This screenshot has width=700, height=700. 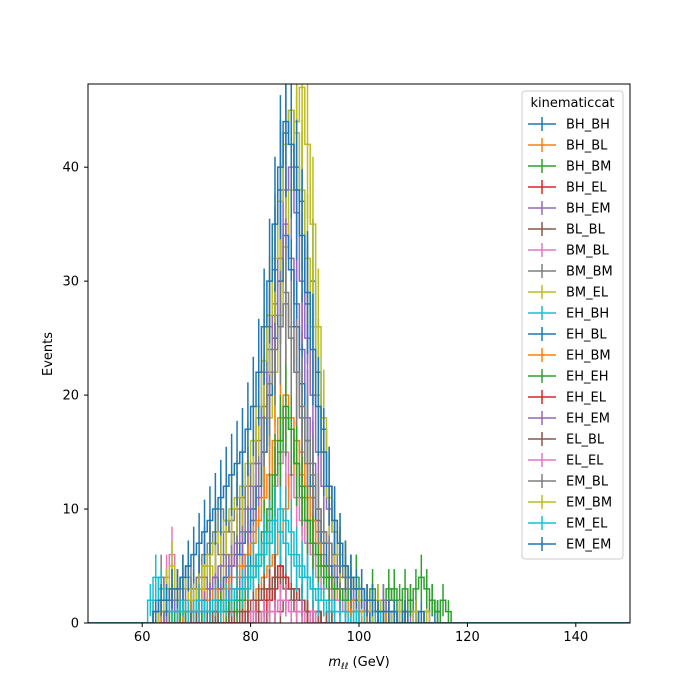 I want to click on x-tick-label: 80, so click(x=250, y=637).